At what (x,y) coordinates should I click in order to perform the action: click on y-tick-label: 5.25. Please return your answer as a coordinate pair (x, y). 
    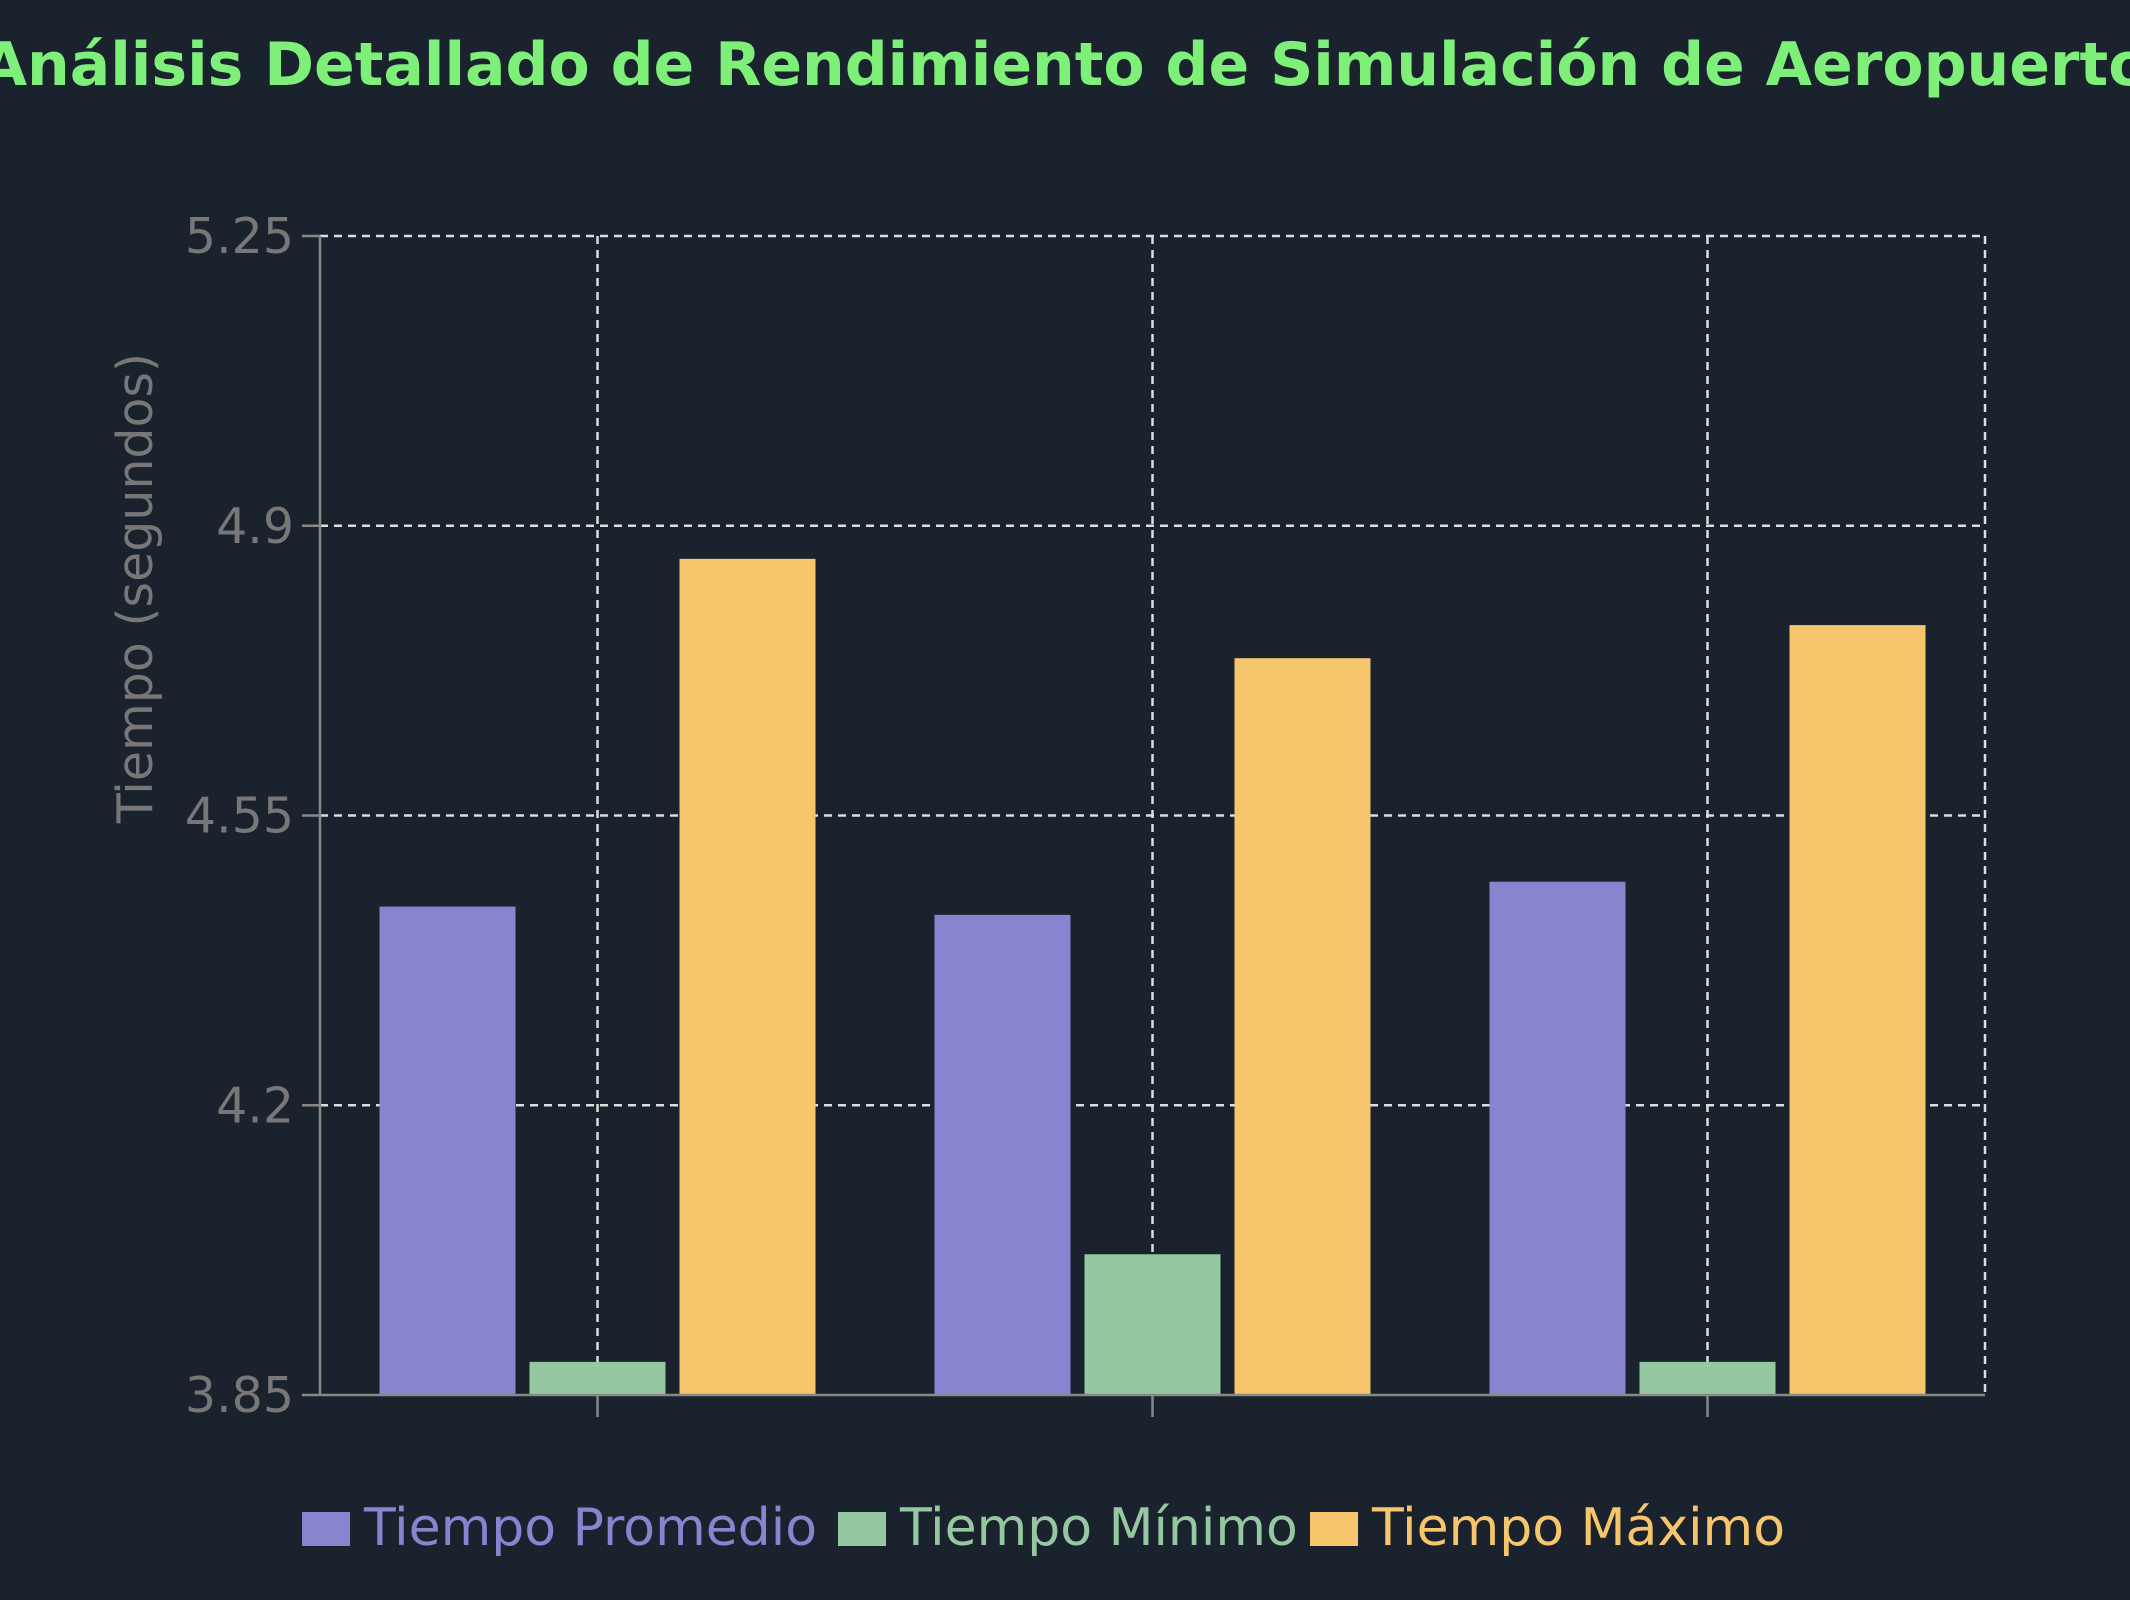
    Looking at the image, I should click on (239, 236).